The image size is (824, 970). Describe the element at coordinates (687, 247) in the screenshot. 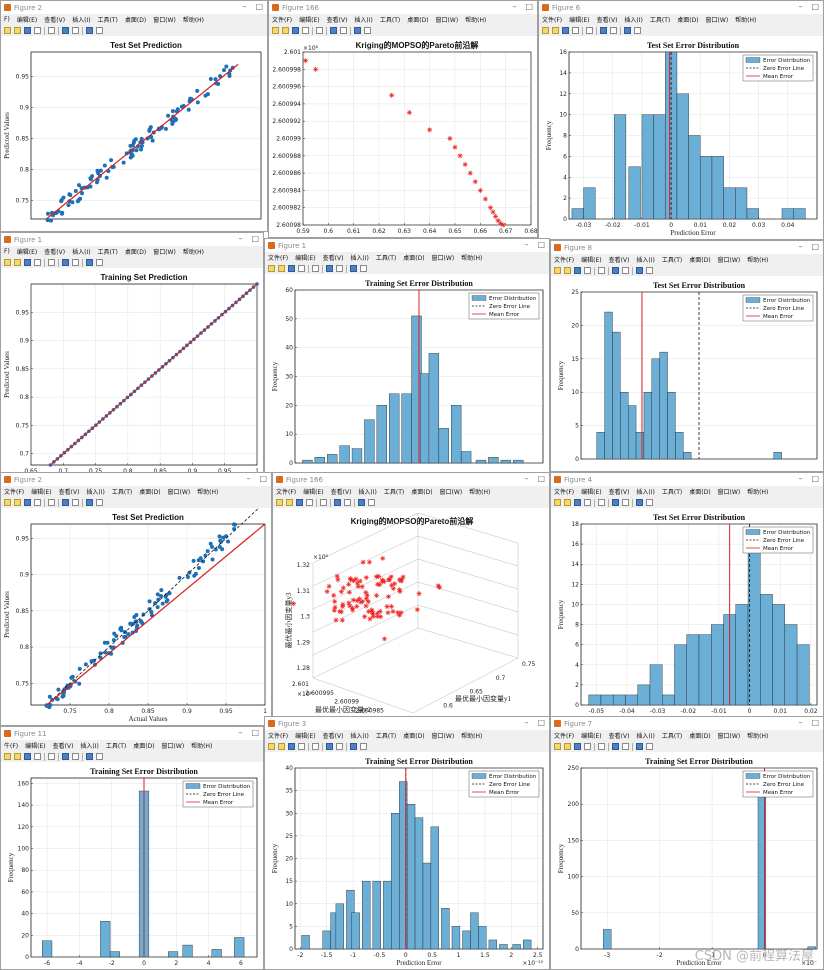

I see `window-titlebar: Figure 8 – □` at that location.